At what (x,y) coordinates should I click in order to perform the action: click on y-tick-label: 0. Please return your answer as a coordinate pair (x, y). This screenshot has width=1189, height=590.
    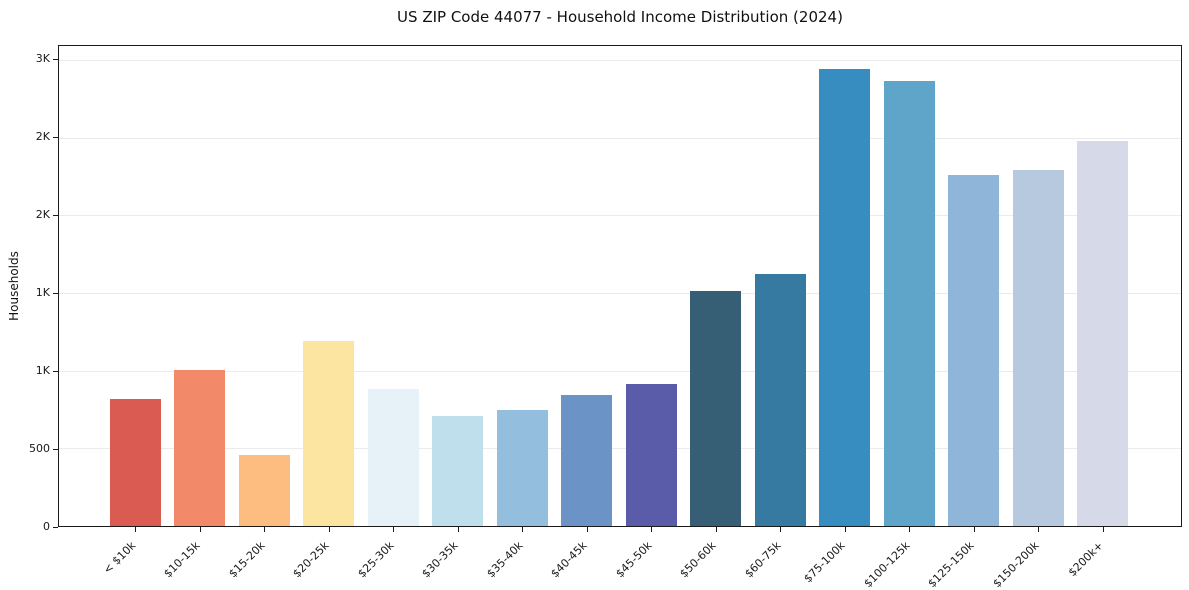
    Looking at the image, I should click on (46, 526).